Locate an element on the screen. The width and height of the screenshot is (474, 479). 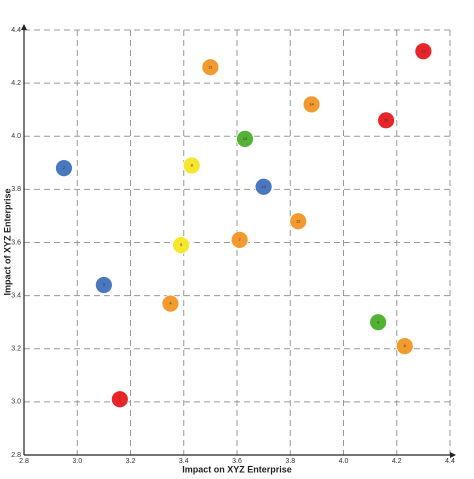
point-label: 16 is located at coordinates (386, 119).